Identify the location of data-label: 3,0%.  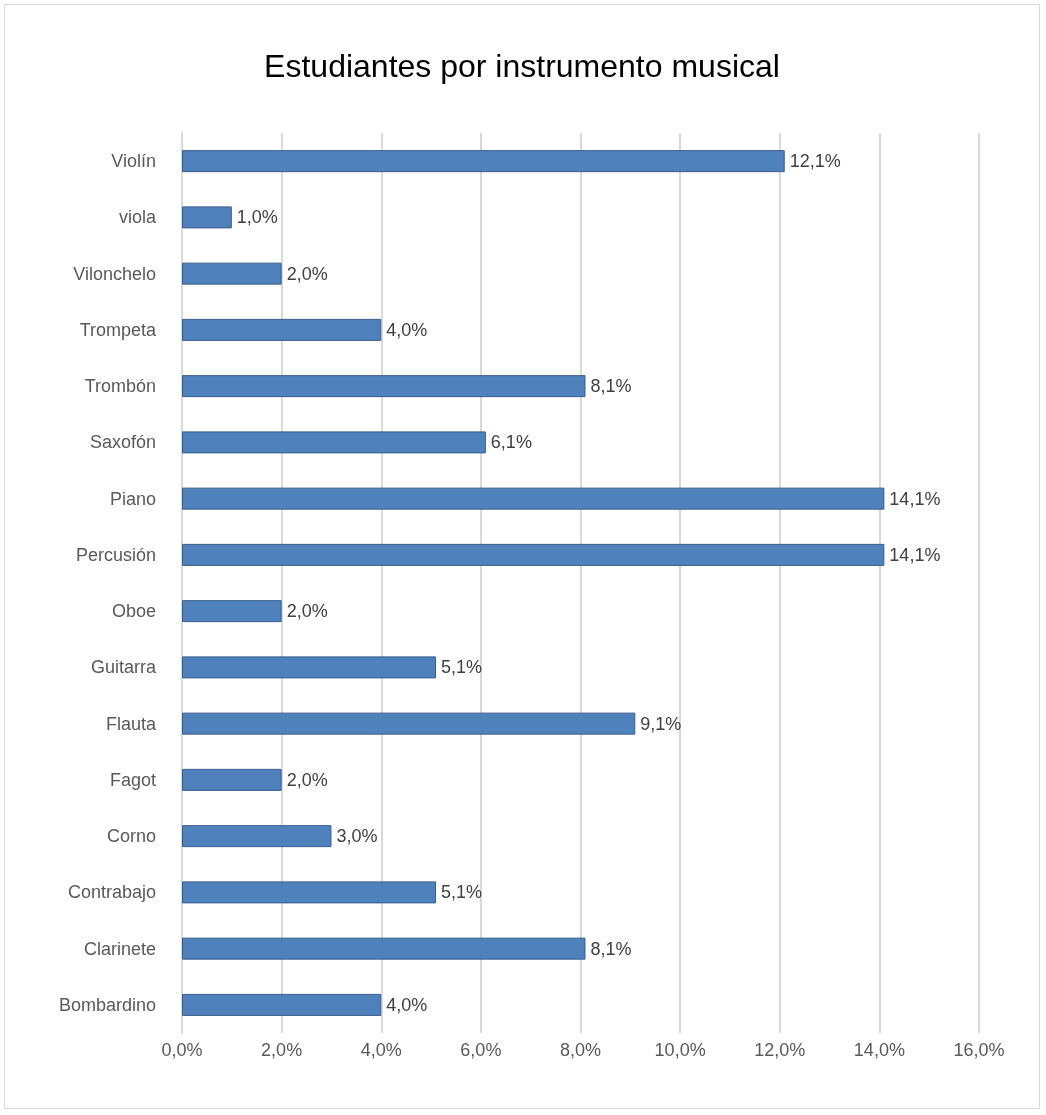
(357, 836).